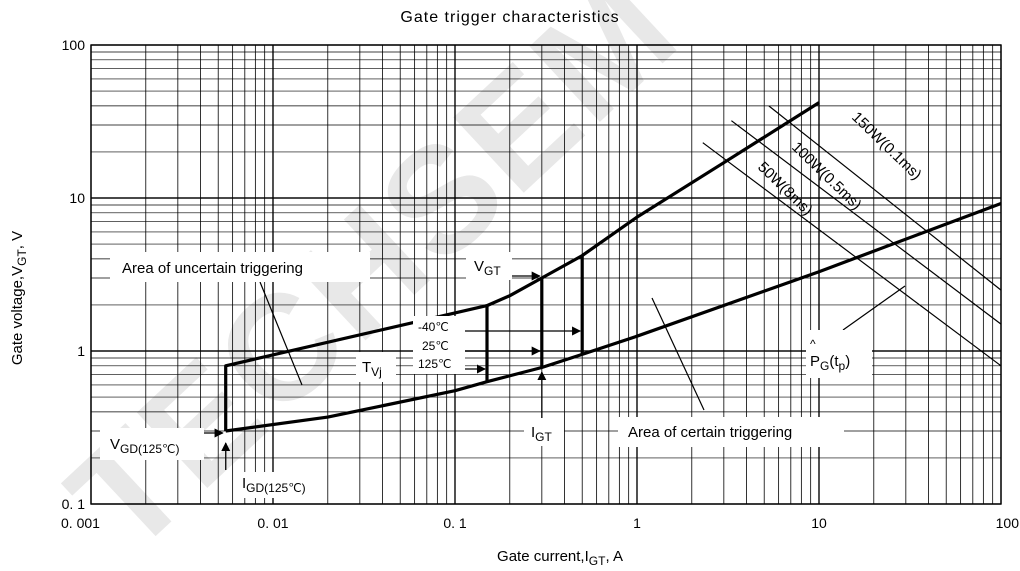  What do you see at coordinates (145, 446) in the screenshot?
I see `vgd-label: VGD(125℃)` at bounding box center [145, 446].